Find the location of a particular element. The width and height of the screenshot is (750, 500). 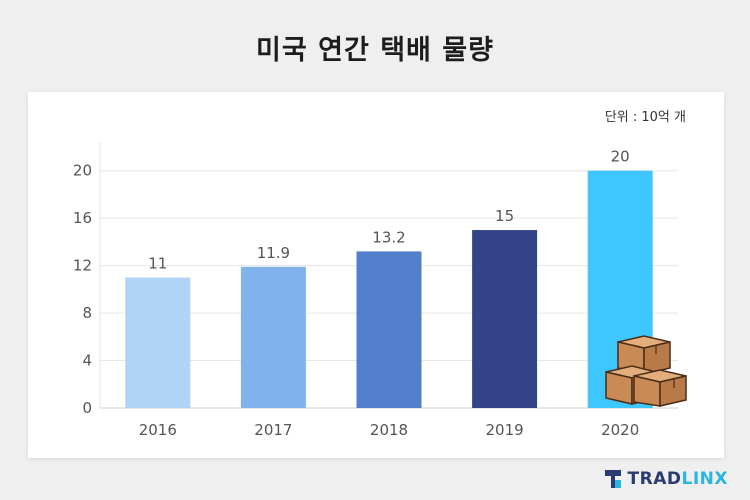

x-tick-label-2019: 2019 is located at coordinates (505, 430).